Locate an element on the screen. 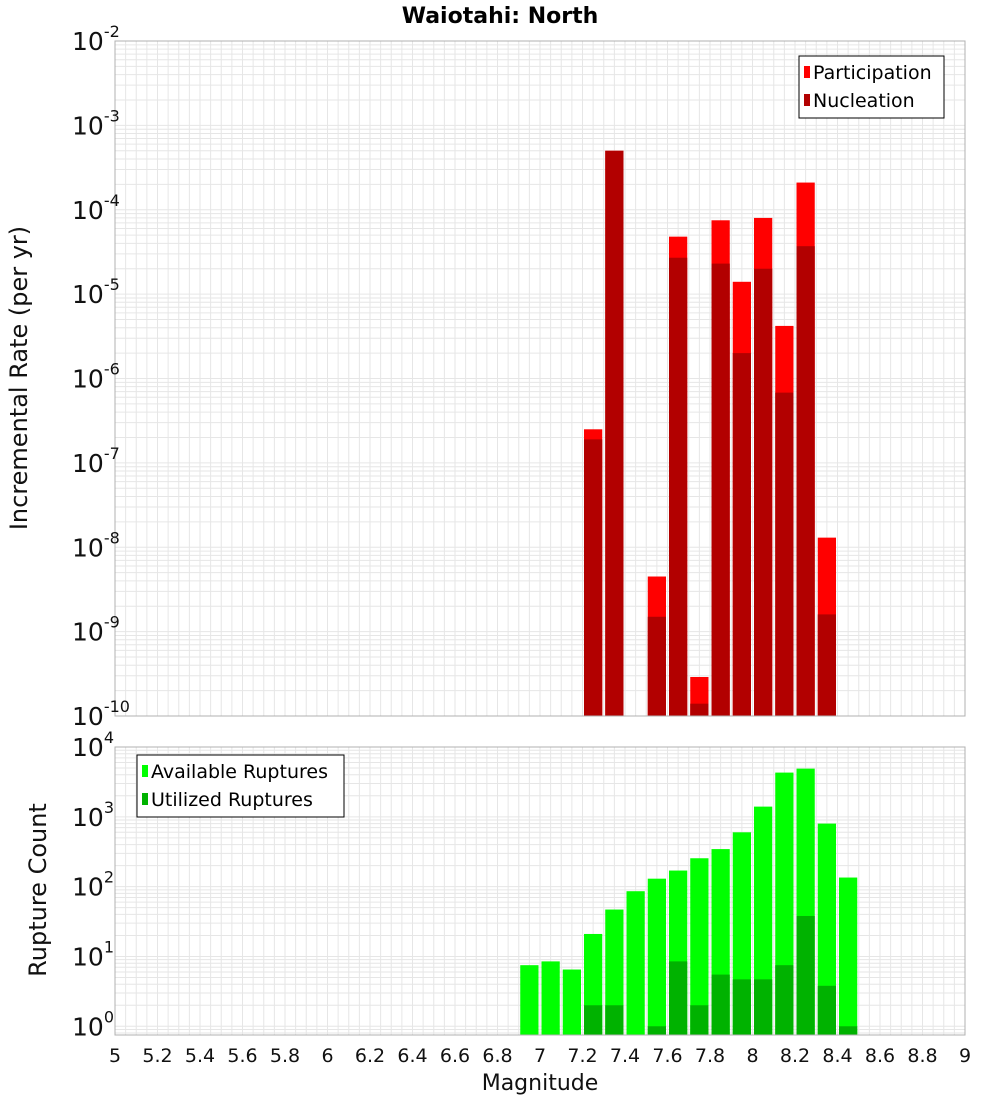 This screenshot has width=1000, height=1100. y-tick-label: 10⁻⁸ is located at coordinates (96, 545).